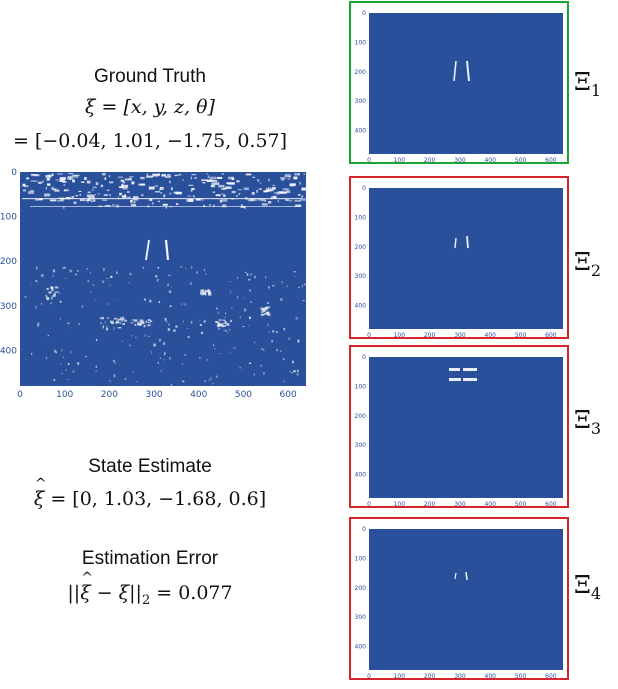 Image resolution: width=618 pixels, height=689 pixels. What do you see at coordinates (191, 593) in the screenshot?
I see `estimation-error-value: = 0.077` at bounding box center [191, 593].